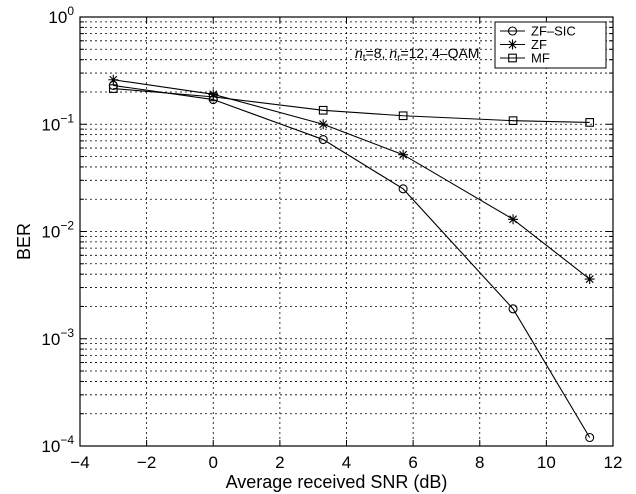 The image size is (636, 494). What do you see at coordinates (67, 333) in the screenshot?
I see `y-tick-label-exponent: −3` at bounding box center [67, 333].